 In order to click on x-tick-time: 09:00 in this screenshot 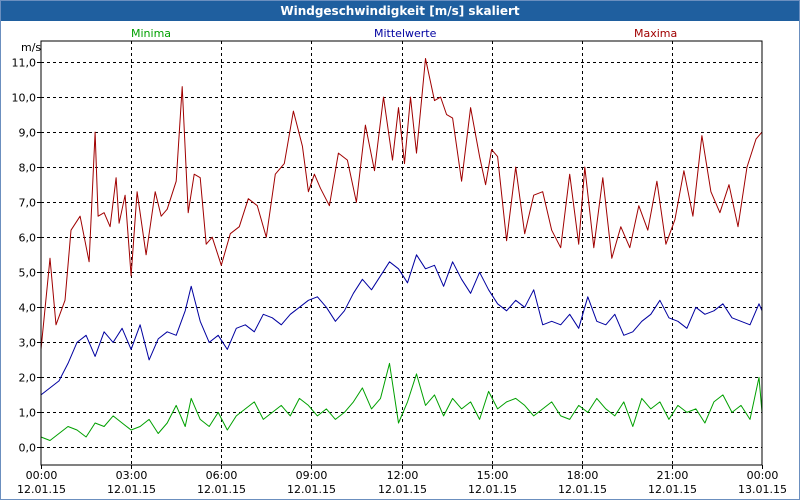, I will do `click(312, 475)`.